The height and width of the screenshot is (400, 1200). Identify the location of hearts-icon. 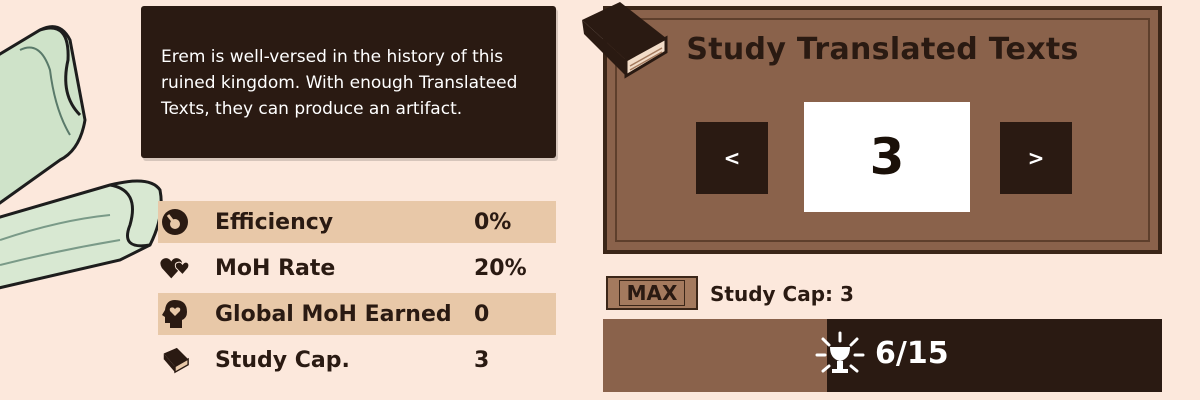
(175, 268).